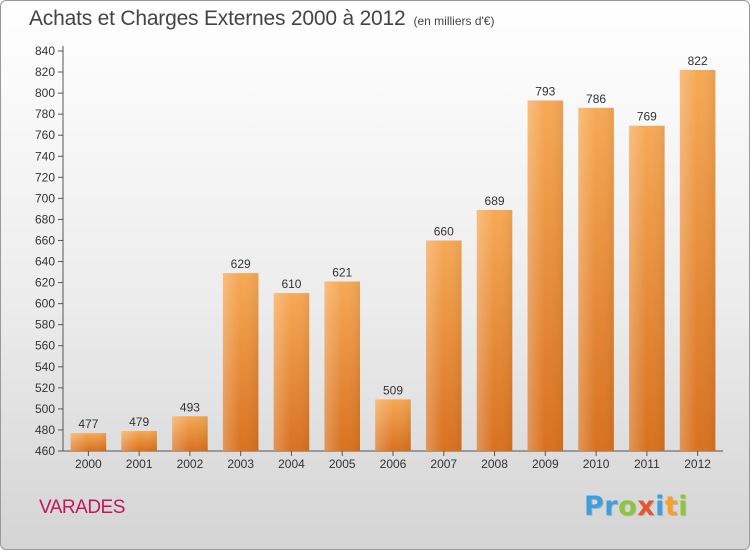 This screenshot has height=550, width=750. What do you see at coordinates (45, 409) in the screenshot?
I see `y-tick-label: 500` at bounding box center [45, 409].